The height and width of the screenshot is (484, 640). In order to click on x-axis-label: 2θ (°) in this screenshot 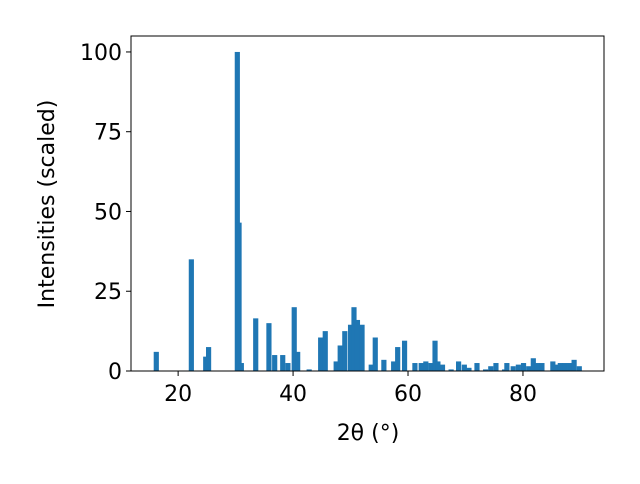, I will do `click(368, 433)`.